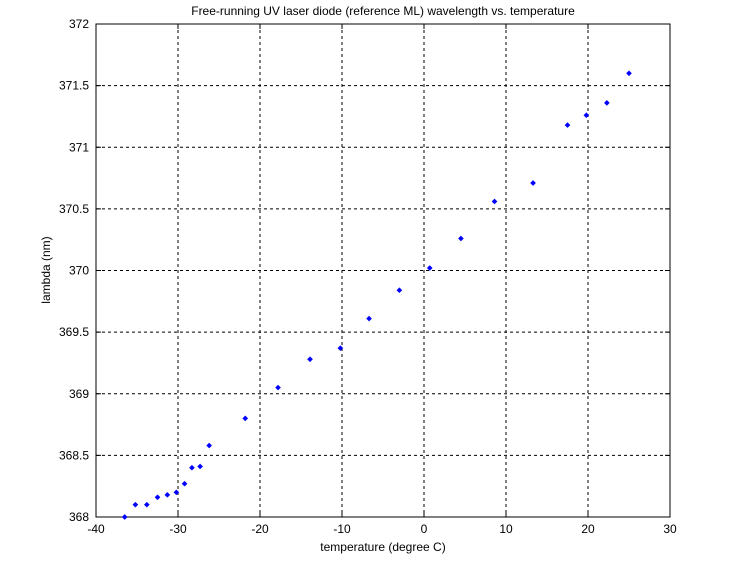 The image size is (740, 583). I want to click on x-tick-label: 10, so click(506, 529).